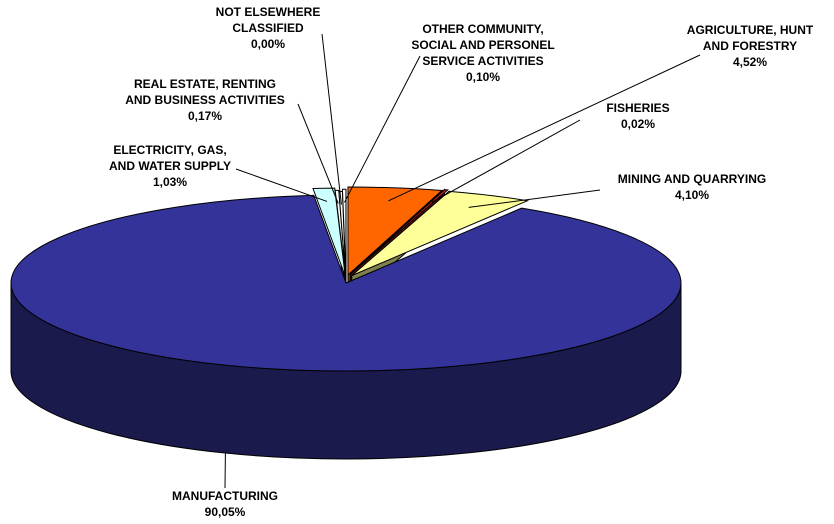 The image size is (834, 524). I want to click on slice-label-line: FISHERIES, so click(637, 108).